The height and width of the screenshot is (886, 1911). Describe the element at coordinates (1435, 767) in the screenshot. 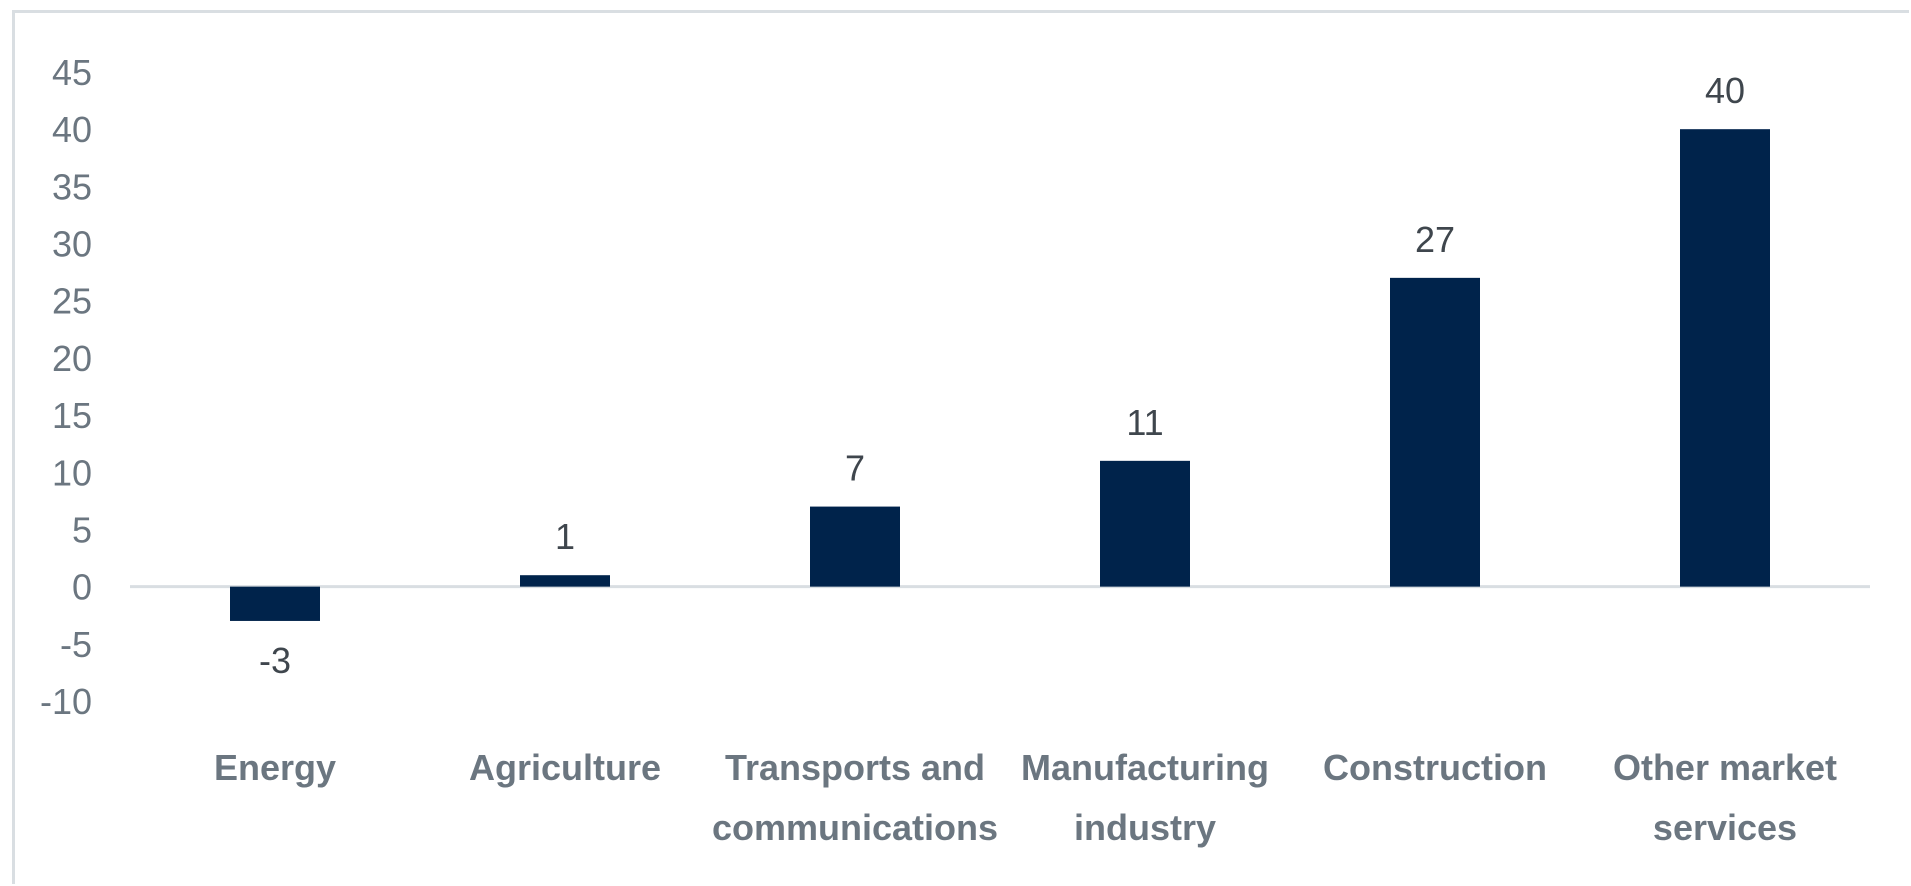

I see `x-category-label: Construction` at that location.